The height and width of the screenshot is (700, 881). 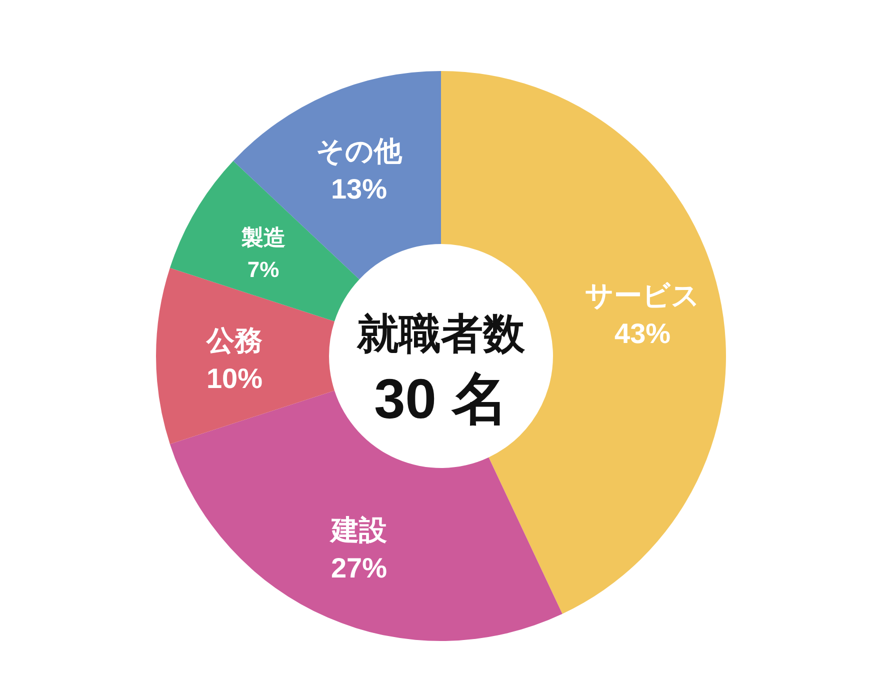 I want to click on data-label: 10%, so click(x=234, y=378).